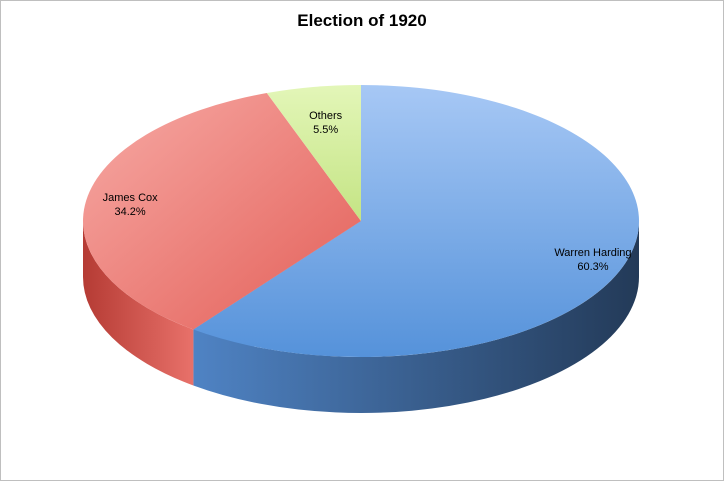  I want to click on slice-value-warren-harding: 60.3%, so click(592, 267).